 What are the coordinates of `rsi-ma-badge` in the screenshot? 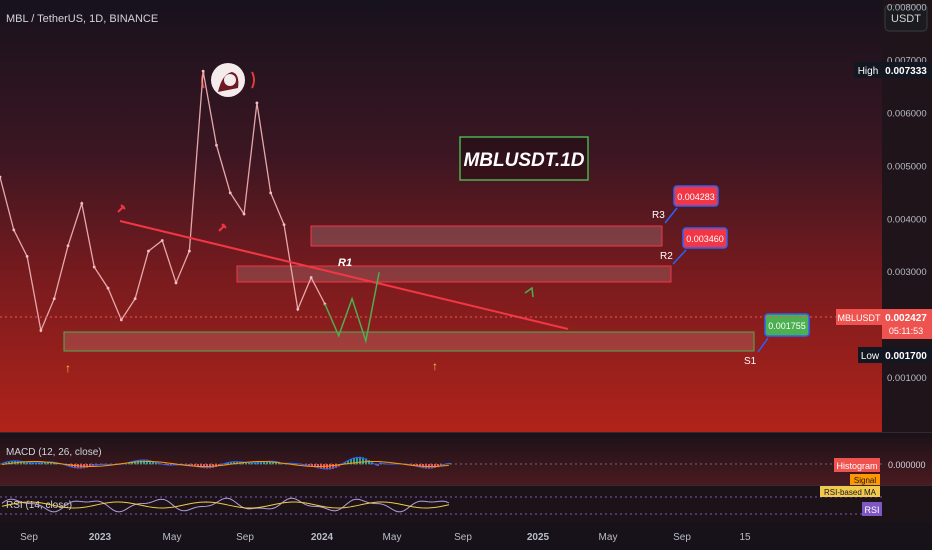 It's located at (850, 491).